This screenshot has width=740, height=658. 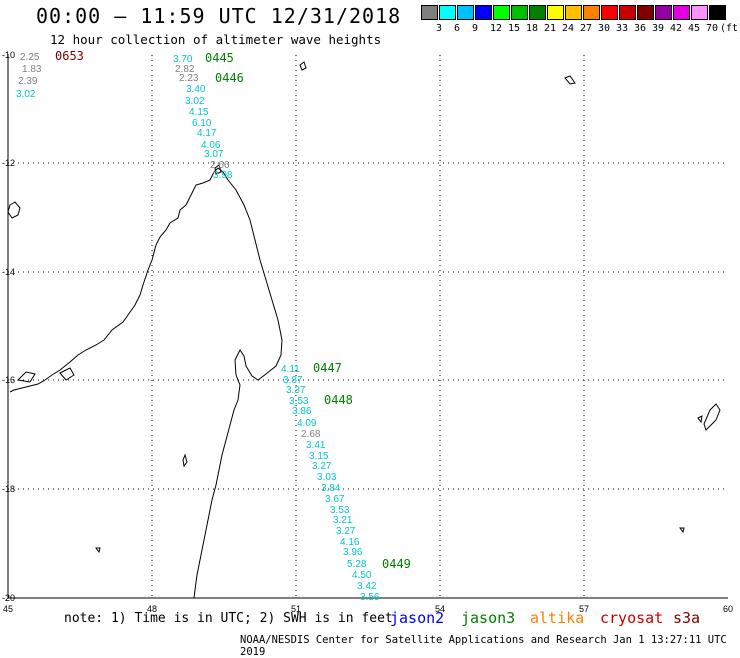 I want to click on swh-value-label: 4.15, so click(x=199, y=112).